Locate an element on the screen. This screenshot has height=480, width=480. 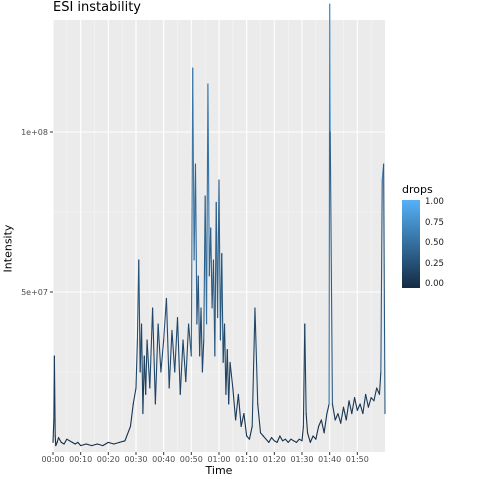
x-tick-label: 00:00 is located at coordinates (52, 459).